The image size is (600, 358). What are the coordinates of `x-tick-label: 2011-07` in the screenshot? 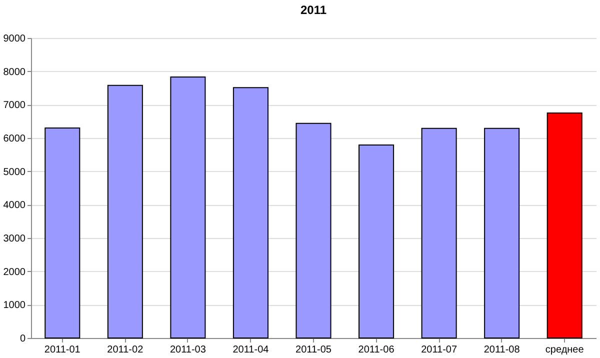 It's located at (439, 350).